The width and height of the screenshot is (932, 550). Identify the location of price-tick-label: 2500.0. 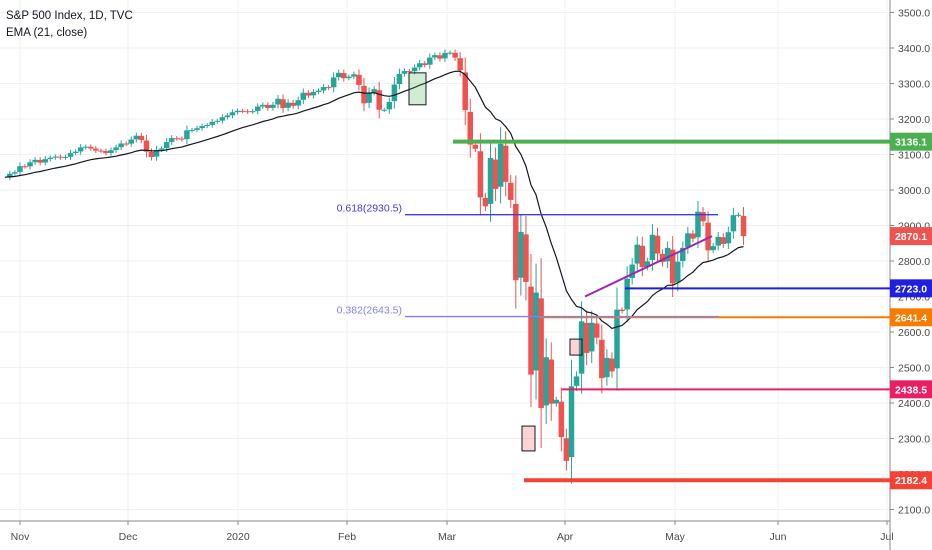
(914, 369).